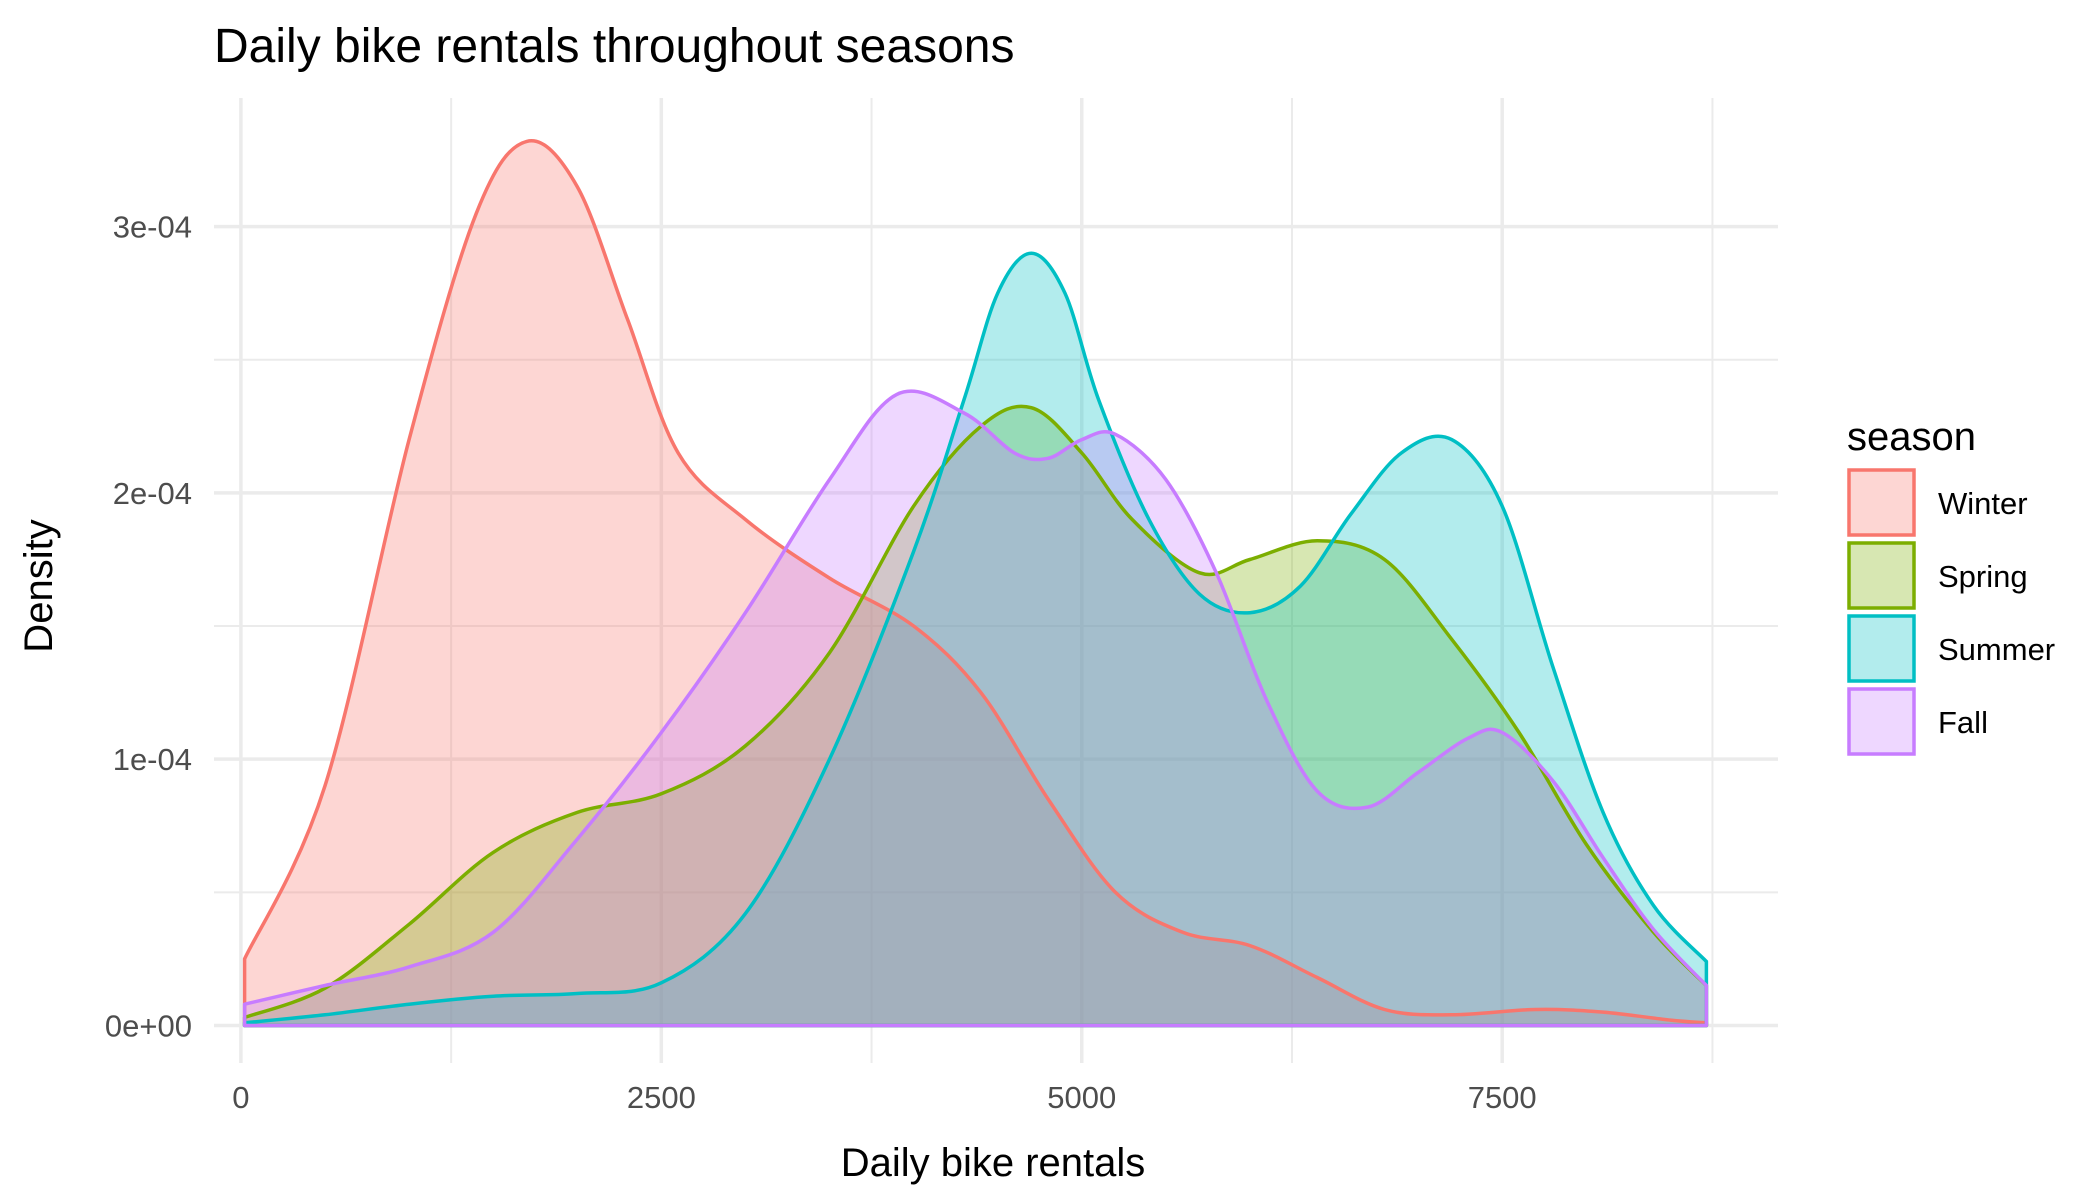  What do you see at coordinates (1963, 722) in the screenshot?
I see `legend-label: Fall` at bounding box center [1963, 722].